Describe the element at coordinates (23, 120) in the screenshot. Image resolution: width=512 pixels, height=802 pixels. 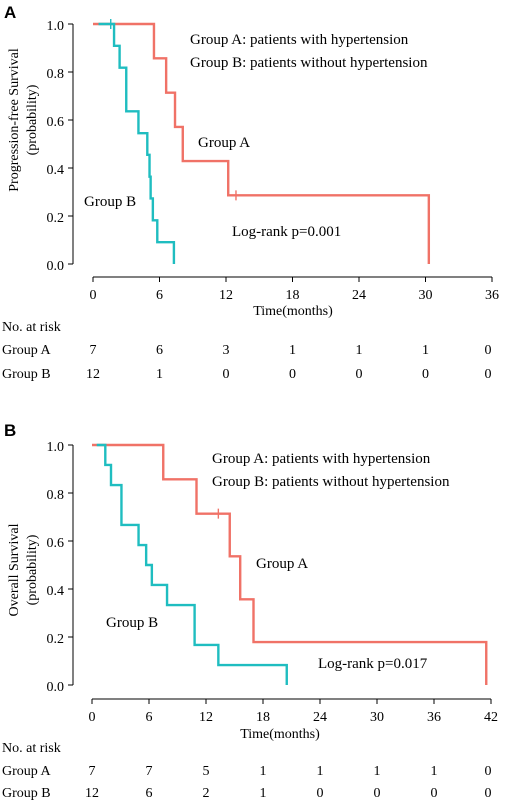
I see `panel-a-y-axis-label: Progression-free Survival (probability)` at that location.